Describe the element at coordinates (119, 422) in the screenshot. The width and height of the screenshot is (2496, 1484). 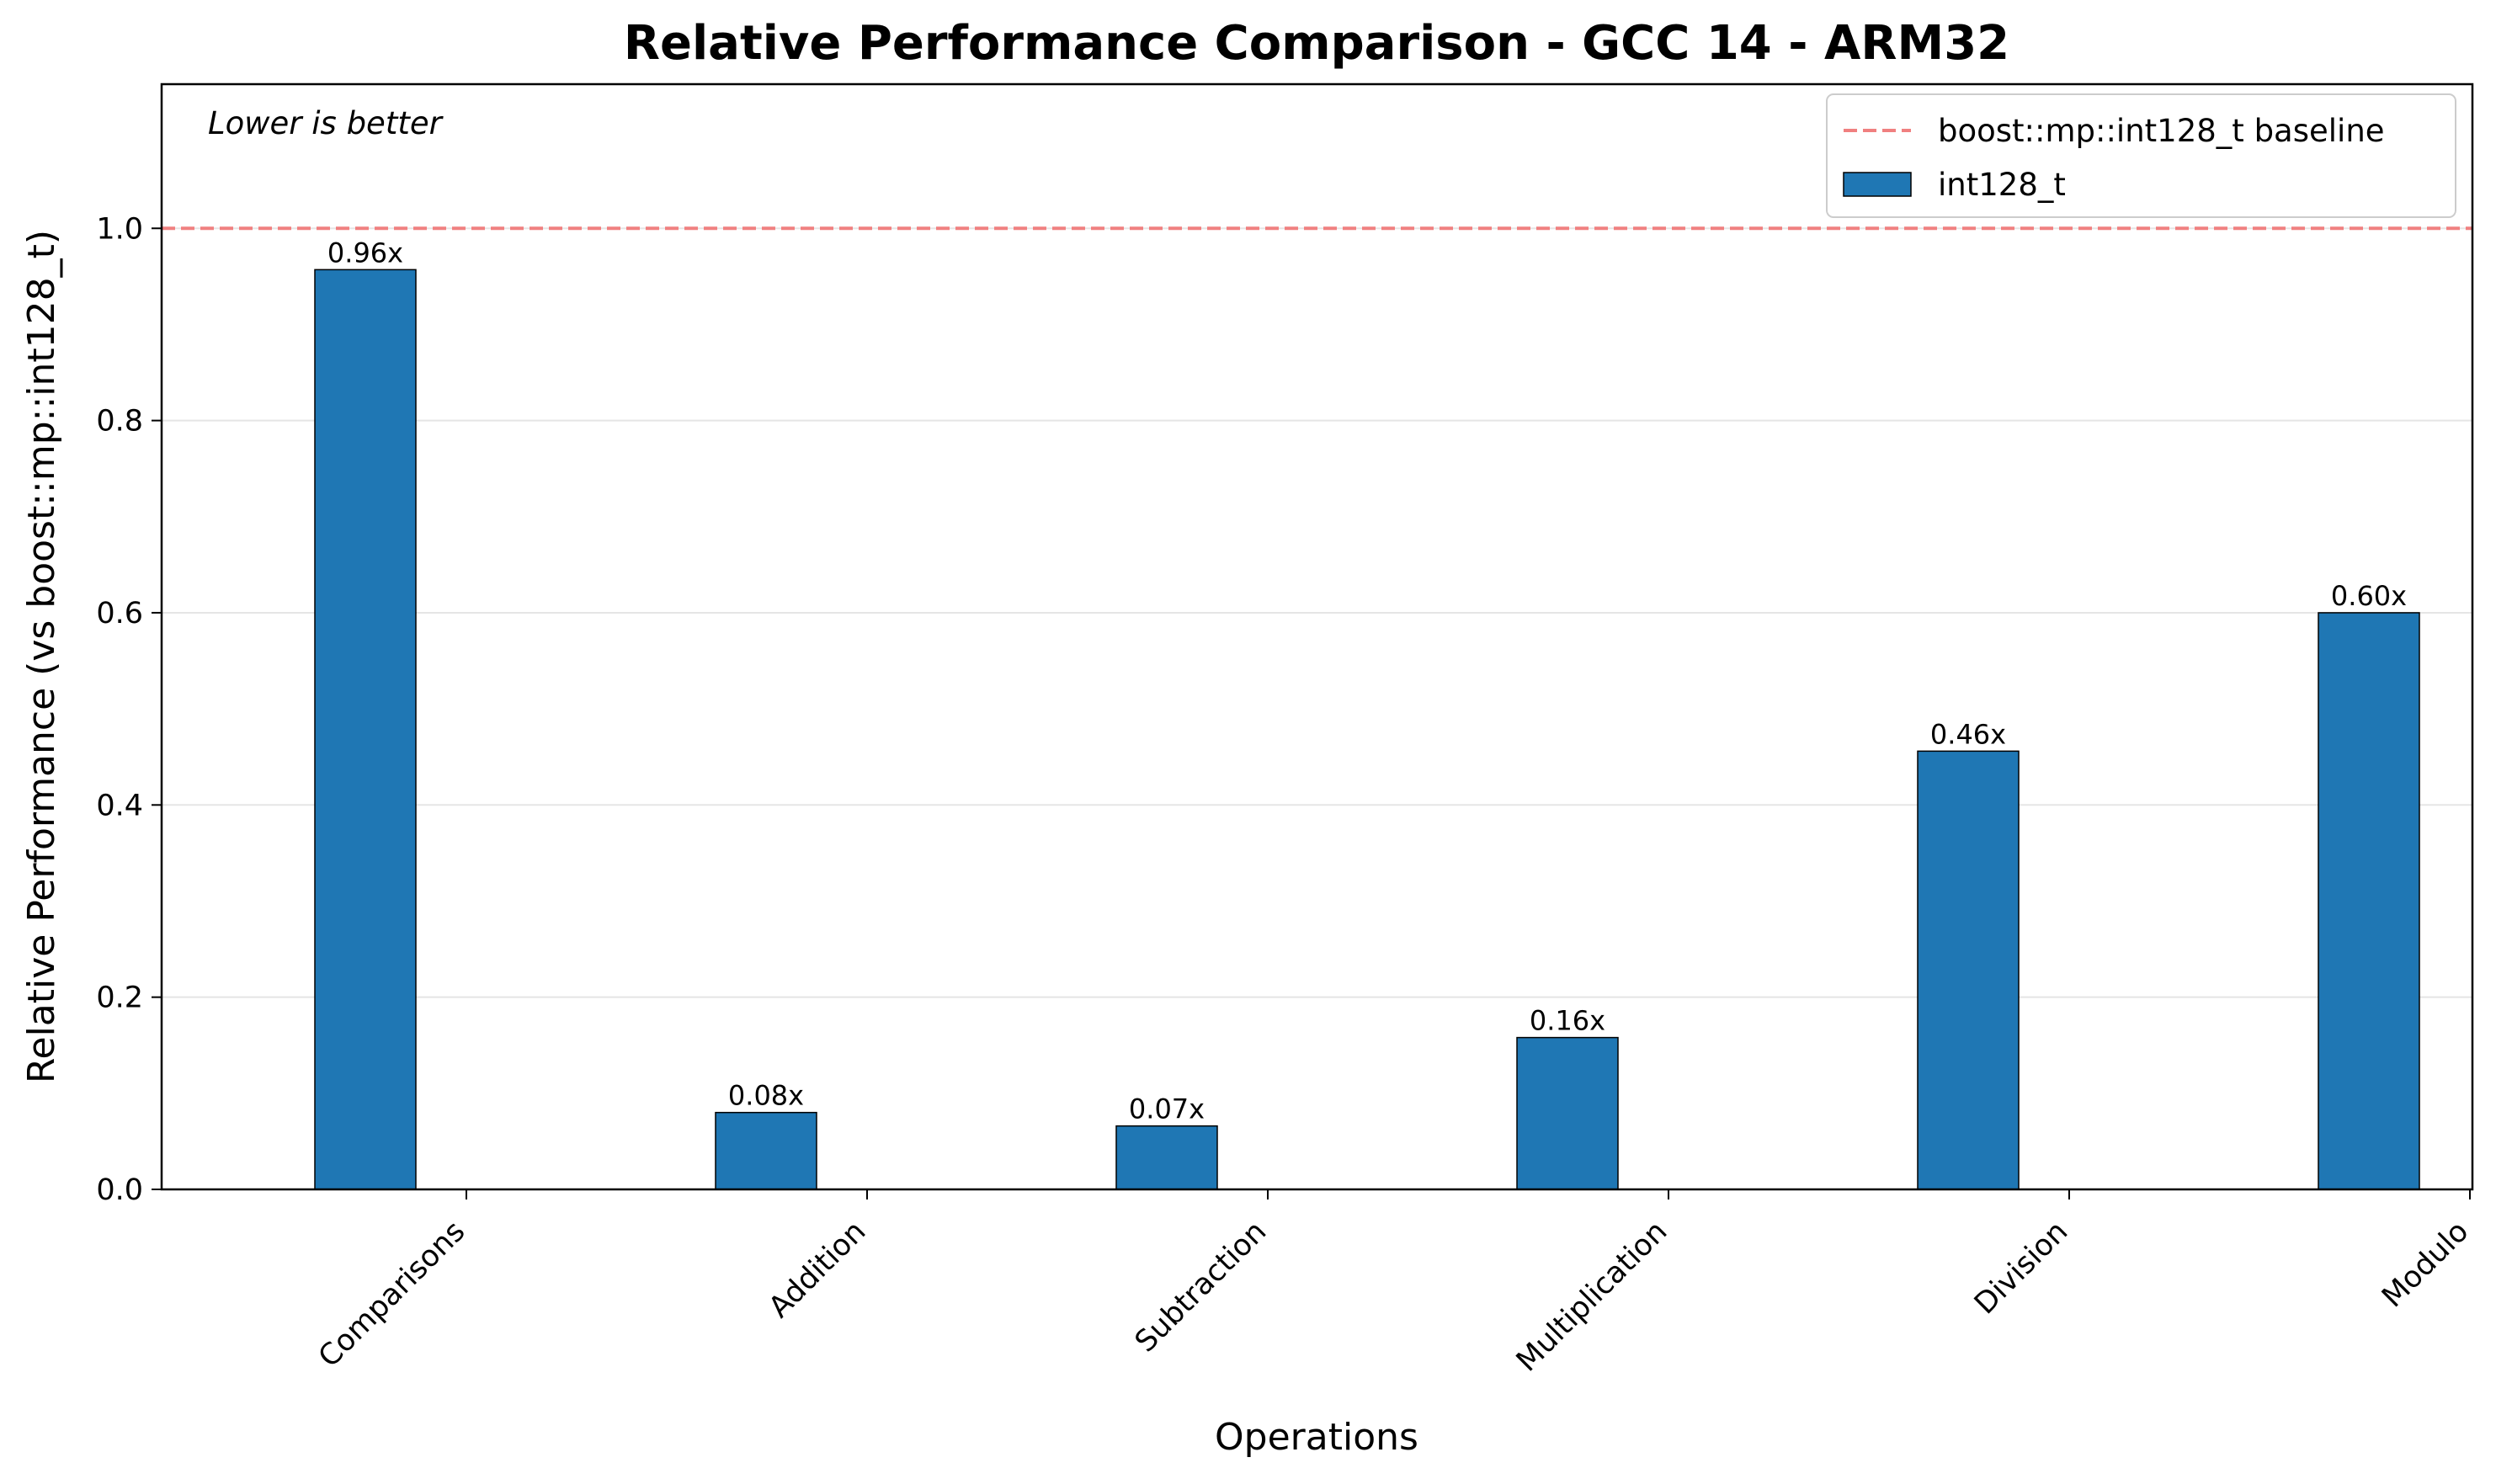
I see `y-tick-label: 0.8` at that location.